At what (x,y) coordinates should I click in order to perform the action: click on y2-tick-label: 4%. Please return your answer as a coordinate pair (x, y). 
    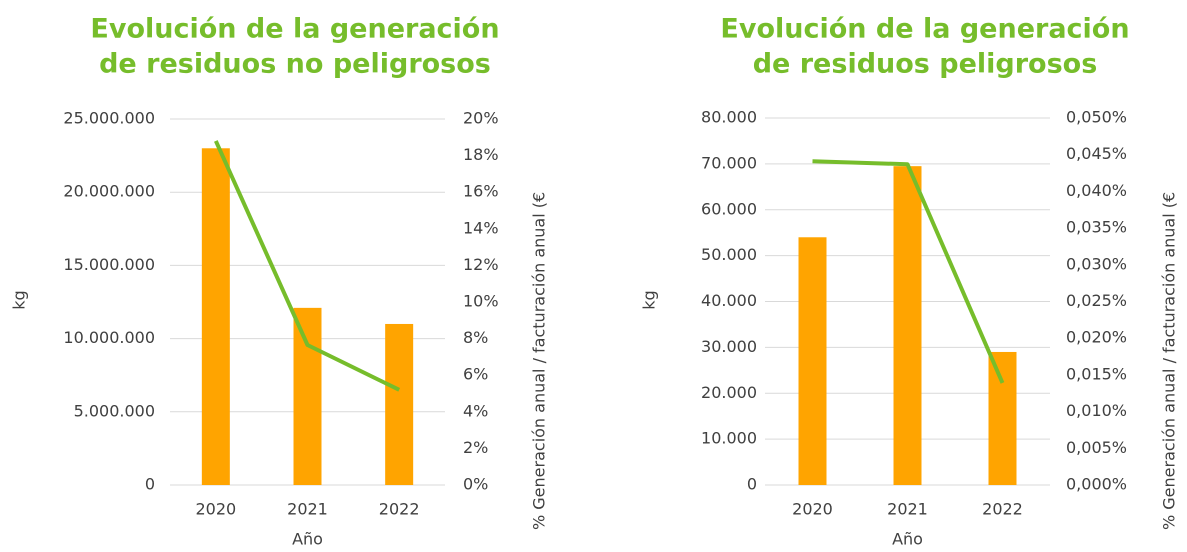
    Looking at the image, I should click on (475, 410).